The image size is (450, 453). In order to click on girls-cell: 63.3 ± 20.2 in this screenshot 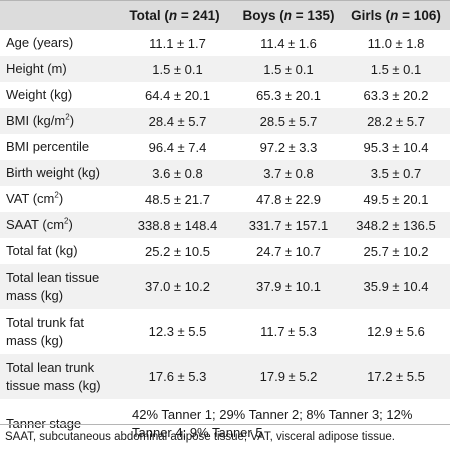, I will do `click(396, 95)`.